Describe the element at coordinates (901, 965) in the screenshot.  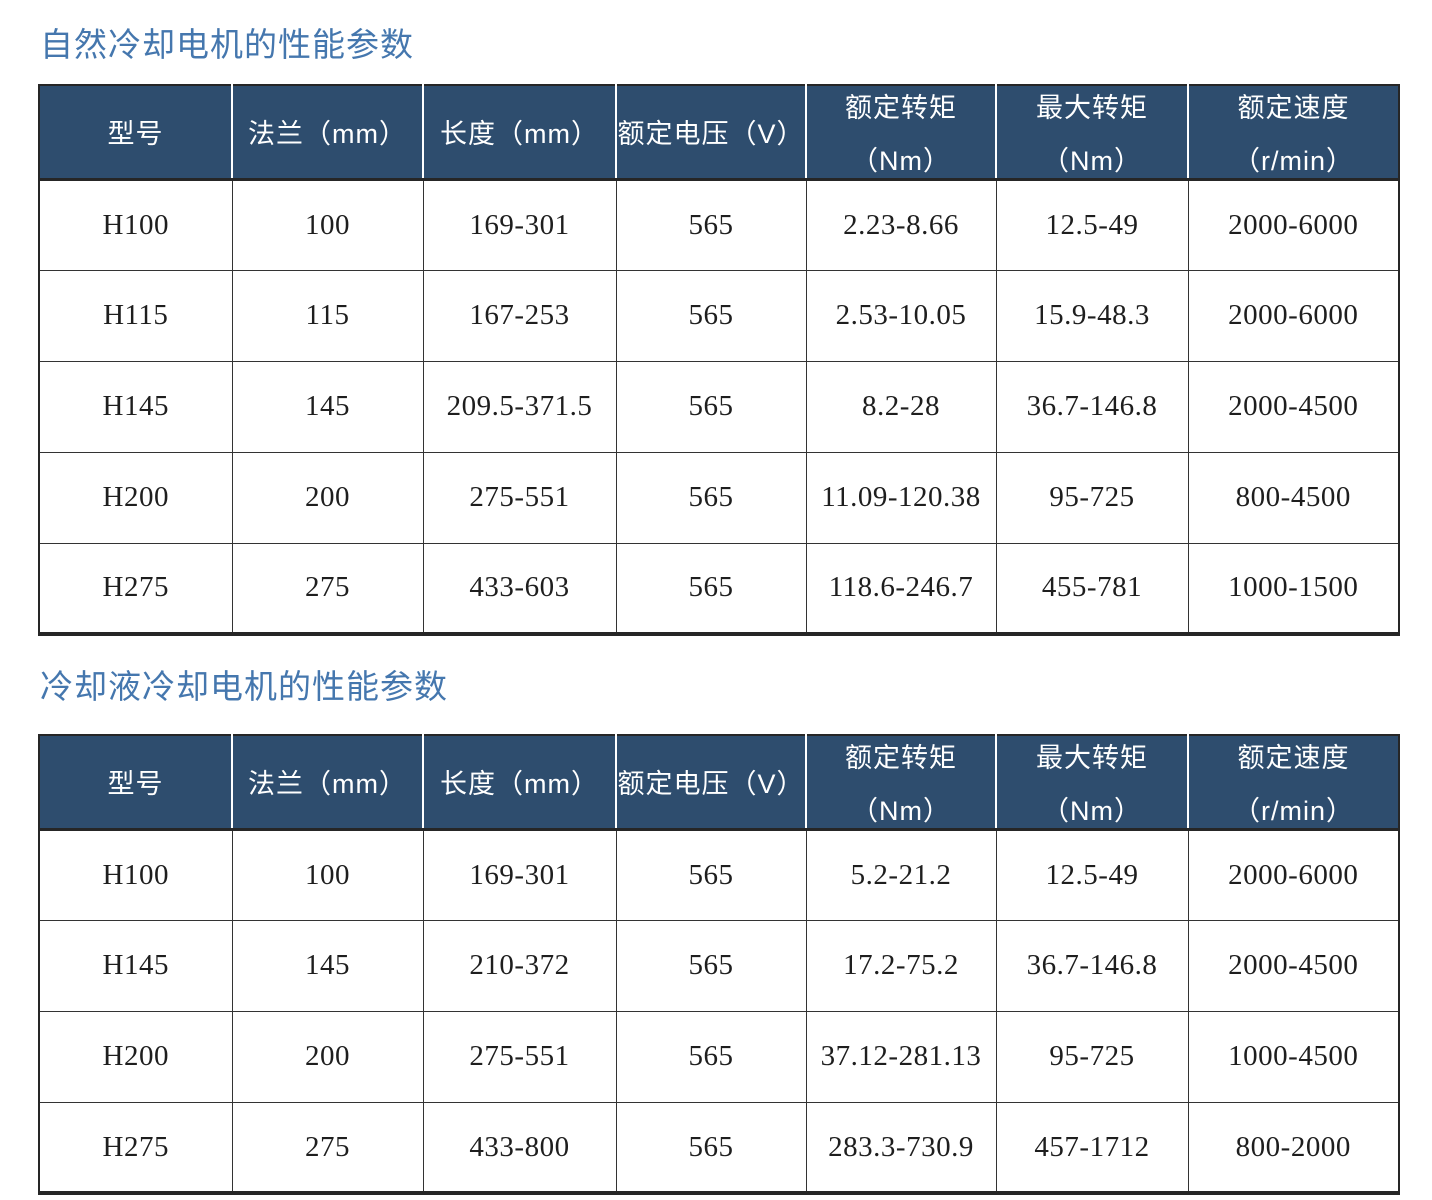
I see `cell-rated-torque: 17.2-75.2` at that location.